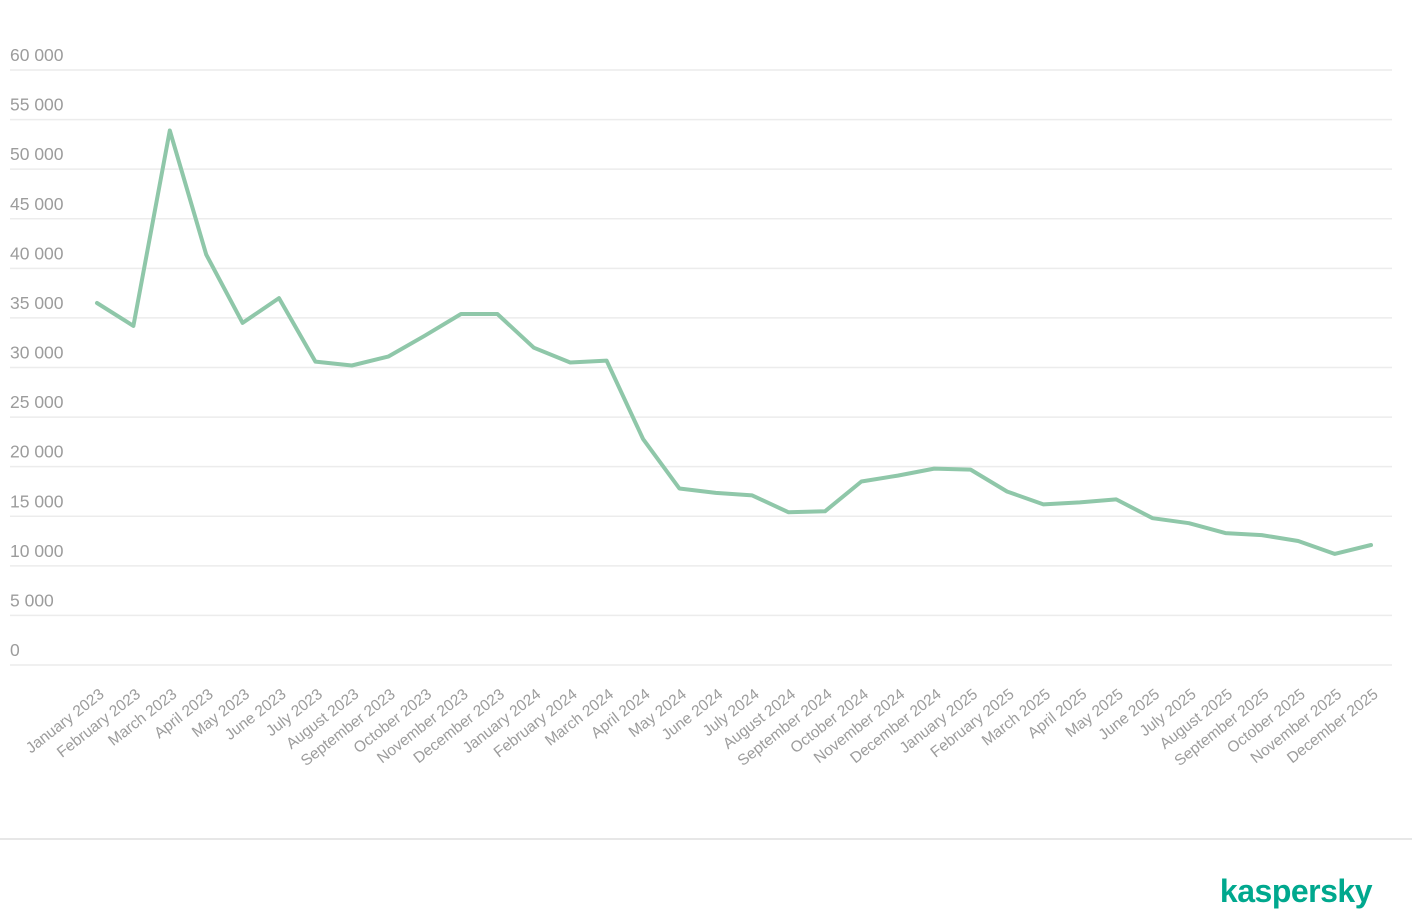  What do you see at coordinates (37, 55) in the screenshot?
I see `y-axis-label: 60 000` at bounding box center [37, 55].